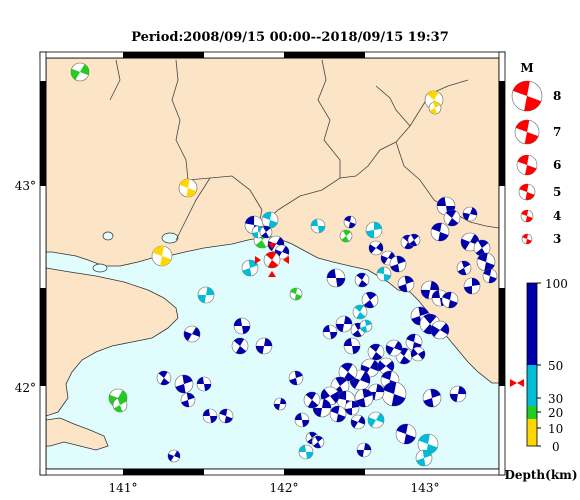 This screenshot has width=580, height=500. Describe the element at coordinates (520, 383) in the screenshot. I see `depth-marker-right` at that location.